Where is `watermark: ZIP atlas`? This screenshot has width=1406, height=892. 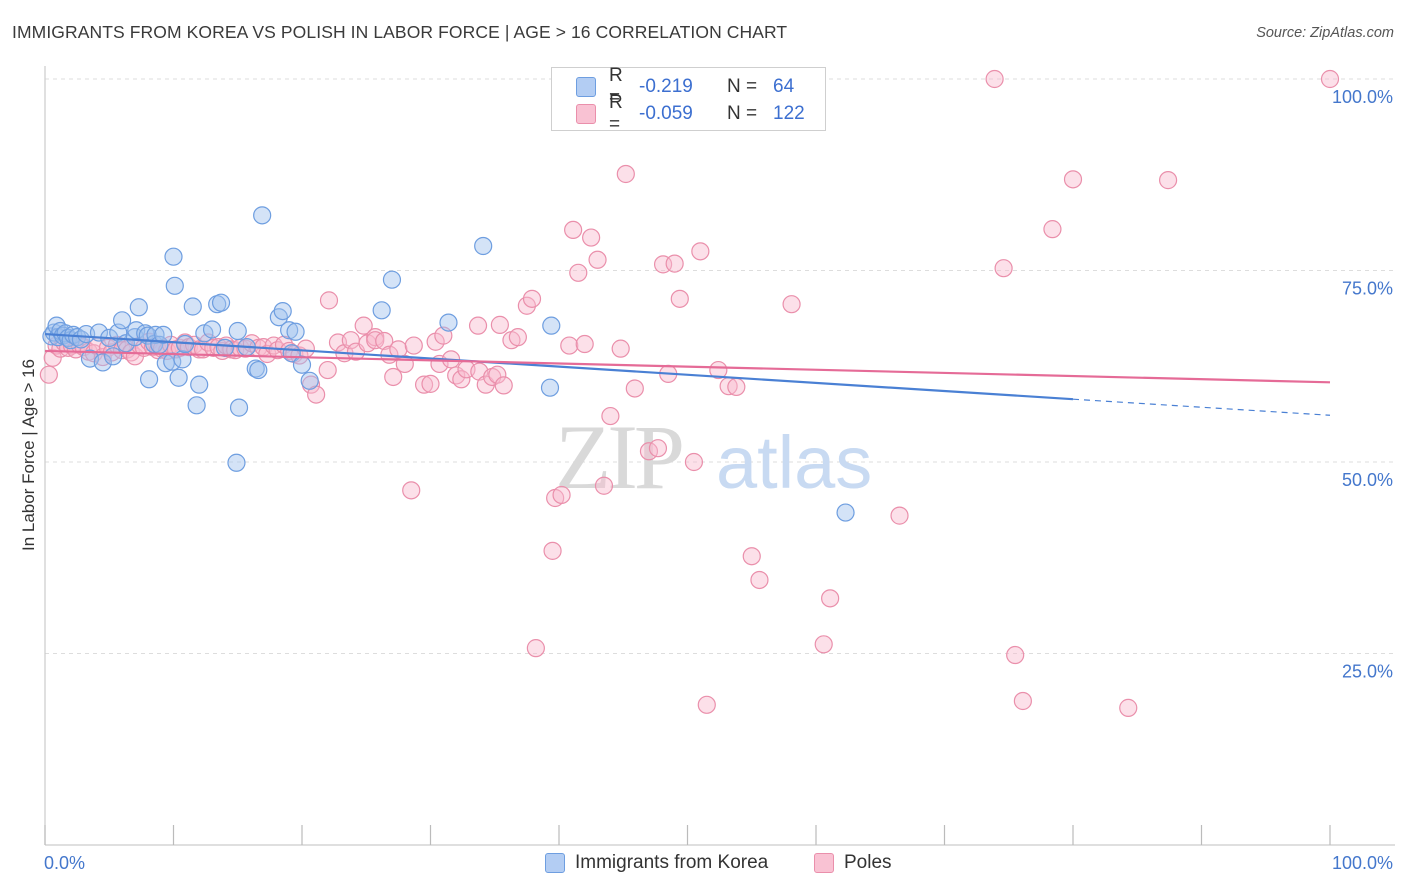 watermark: ZIP atlas is located at coordinates (713, 457).